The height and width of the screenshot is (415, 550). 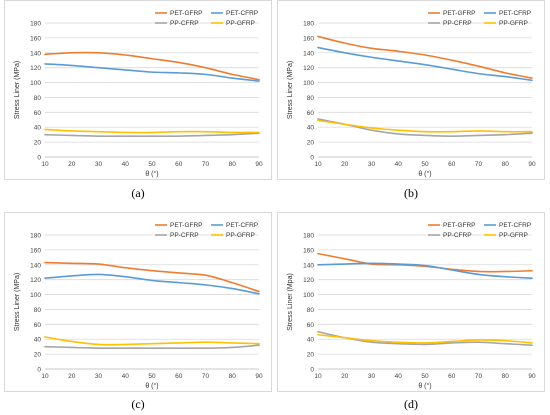 What do you see at coordinates (138, 404) in the screenshot?
I see `panel-caption-c: (c)` at bounding box center [138, 404].